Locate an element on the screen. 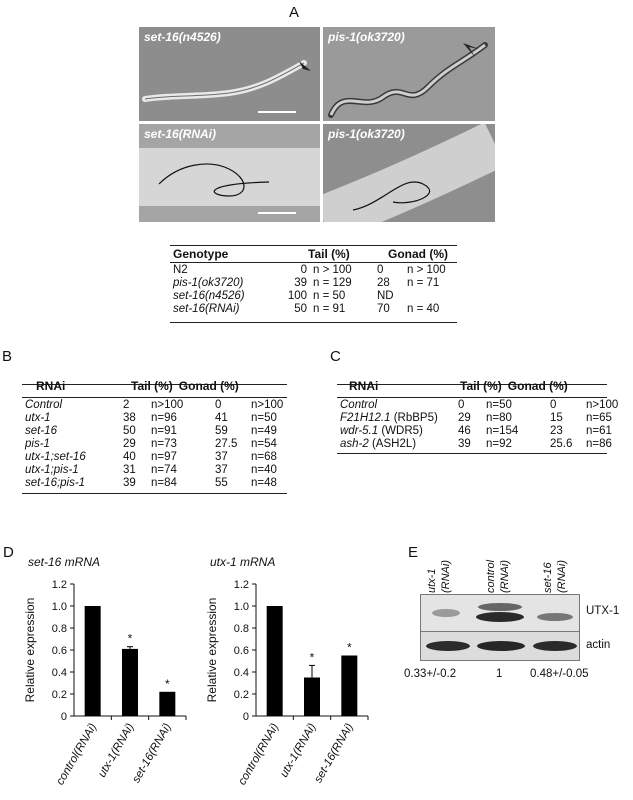 The height and width of the screenshot is (800, 633). tail-pct-cell: 40 is located at coordinates (129, 457).